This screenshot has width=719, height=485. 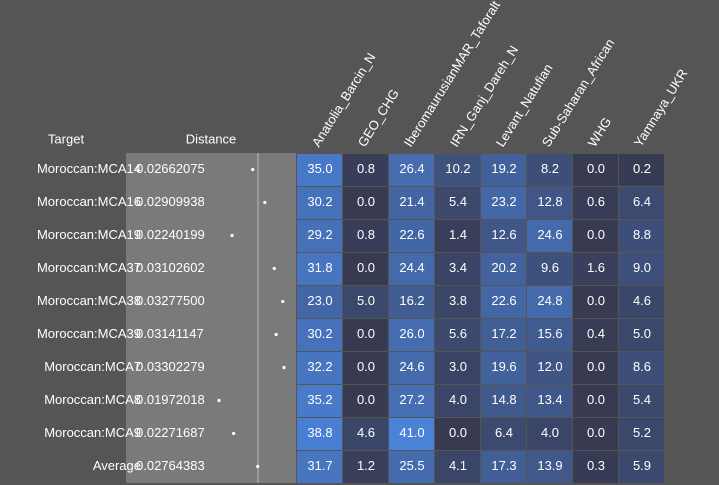 What do you see at coordinates (89, 201) in the screenshot?
I see `target-label: Moroccan:MCA16` at bounding box center [89, 201].